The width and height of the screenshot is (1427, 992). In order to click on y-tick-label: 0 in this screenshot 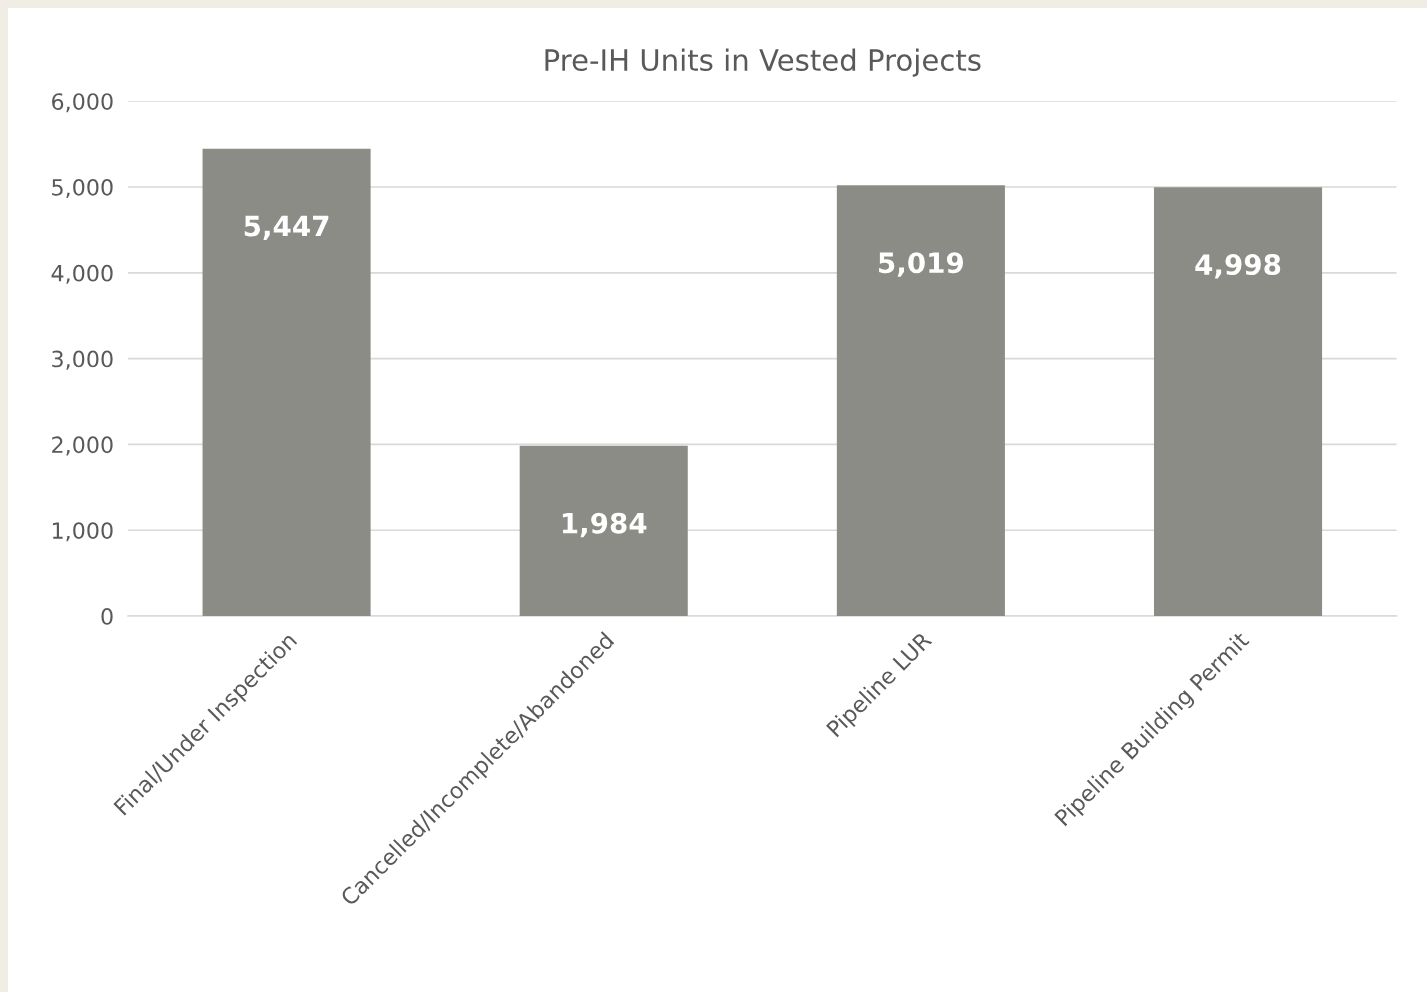, I will do `click(107, 616)`.